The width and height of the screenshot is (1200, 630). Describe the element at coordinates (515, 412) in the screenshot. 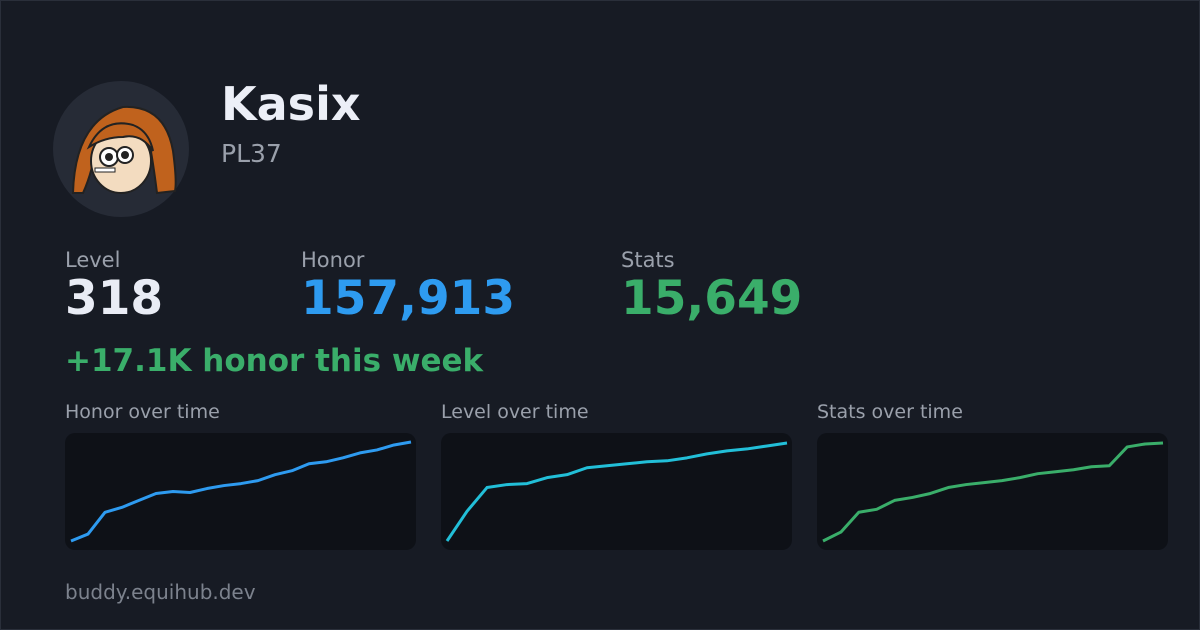

I see `chart-title: Level over time` at that location.